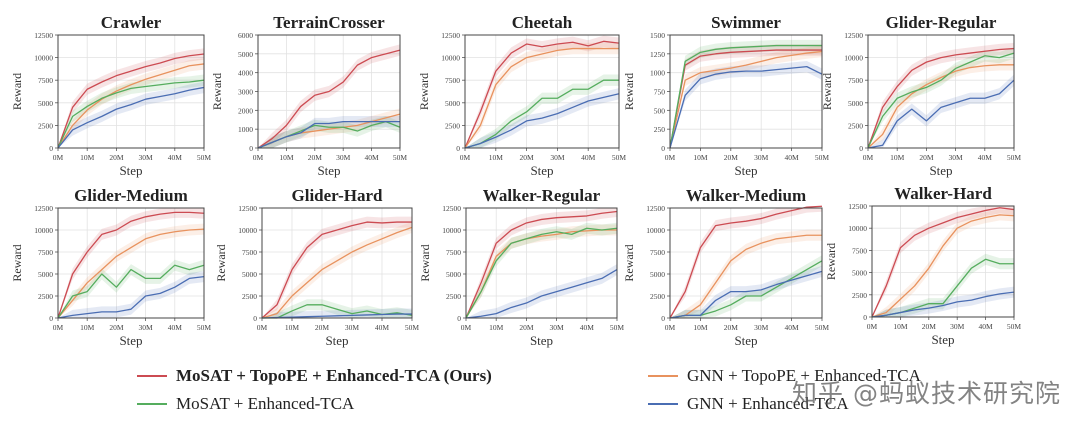  I want to click on legend-label: MoSAT + Enhanced-TCA, so click(265, 403).